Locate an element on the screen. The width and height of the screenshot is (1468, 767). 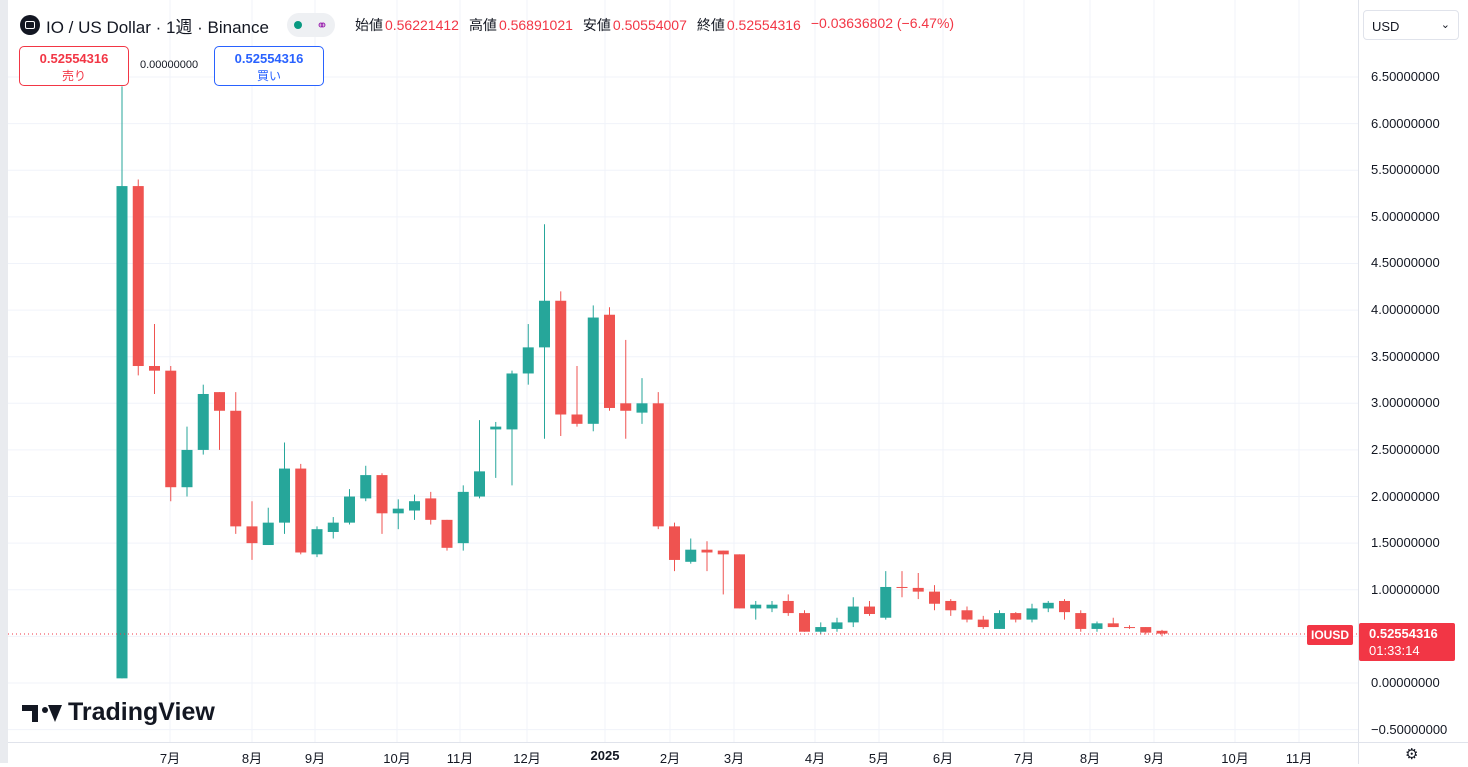
last-price-tag: 0.52554316 01:33:14 is located at coordinates (1407, 642).